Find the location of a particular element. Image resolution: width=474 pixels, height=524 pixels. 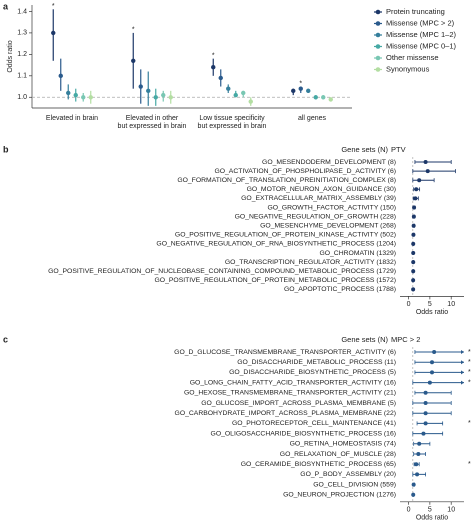

y-tick-label: 1.1 is located at coordinates (22, 76).